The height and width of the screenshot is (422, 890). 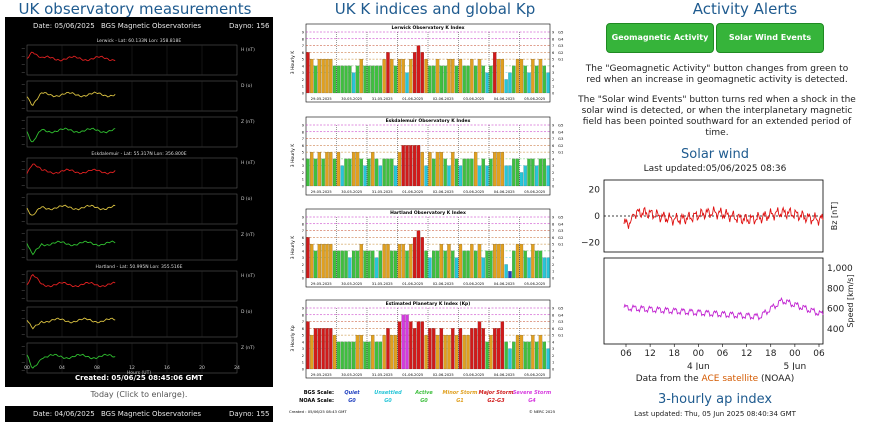 I want to click on hour-tick-label: 00, so click(x=27, y=368).